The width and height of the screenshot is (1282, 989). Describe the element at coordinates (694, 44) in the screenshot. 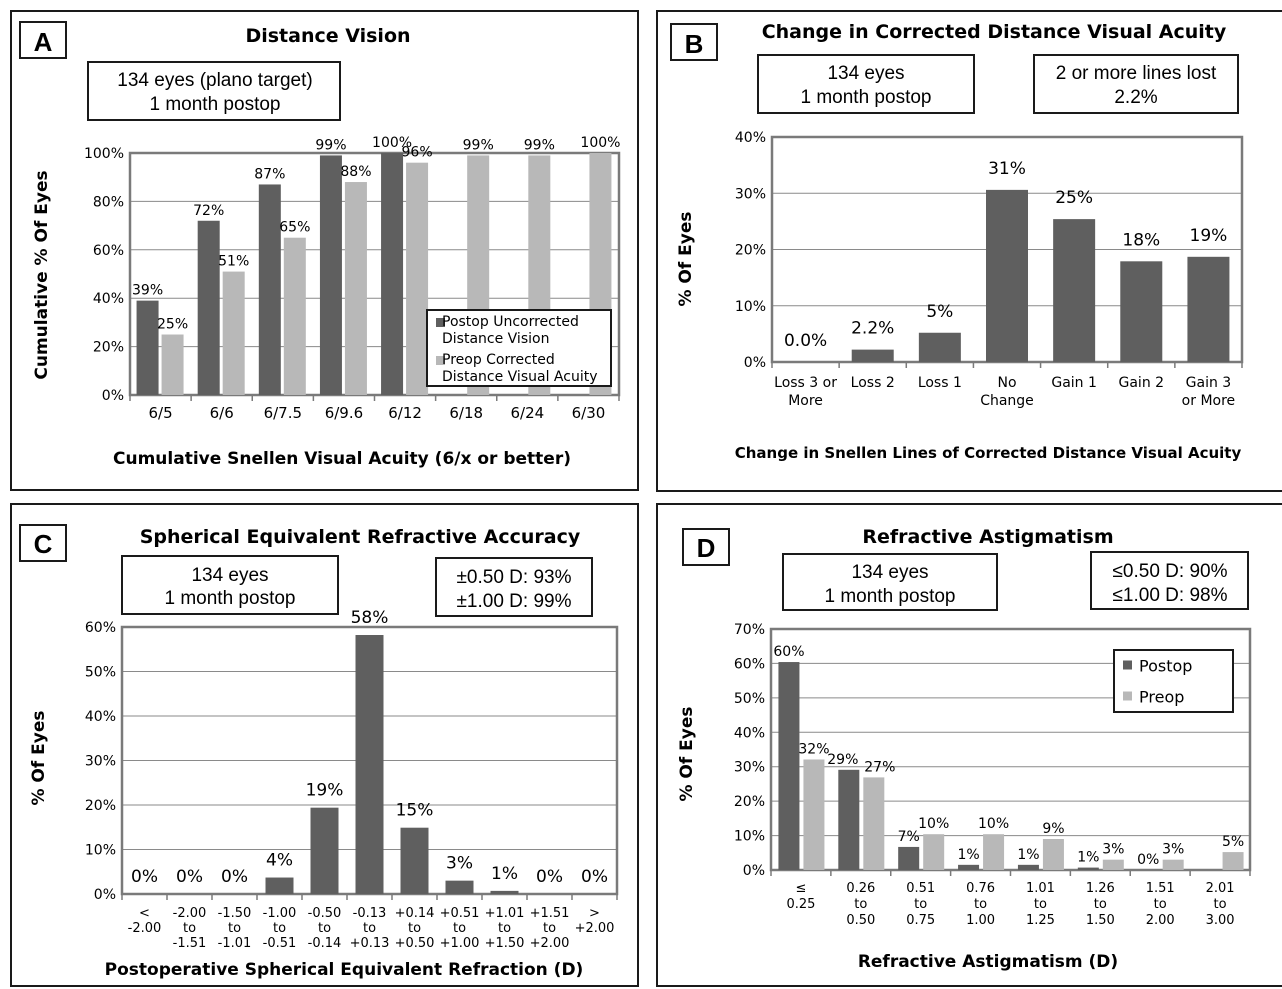

I see `panel-letter: B` at that location.